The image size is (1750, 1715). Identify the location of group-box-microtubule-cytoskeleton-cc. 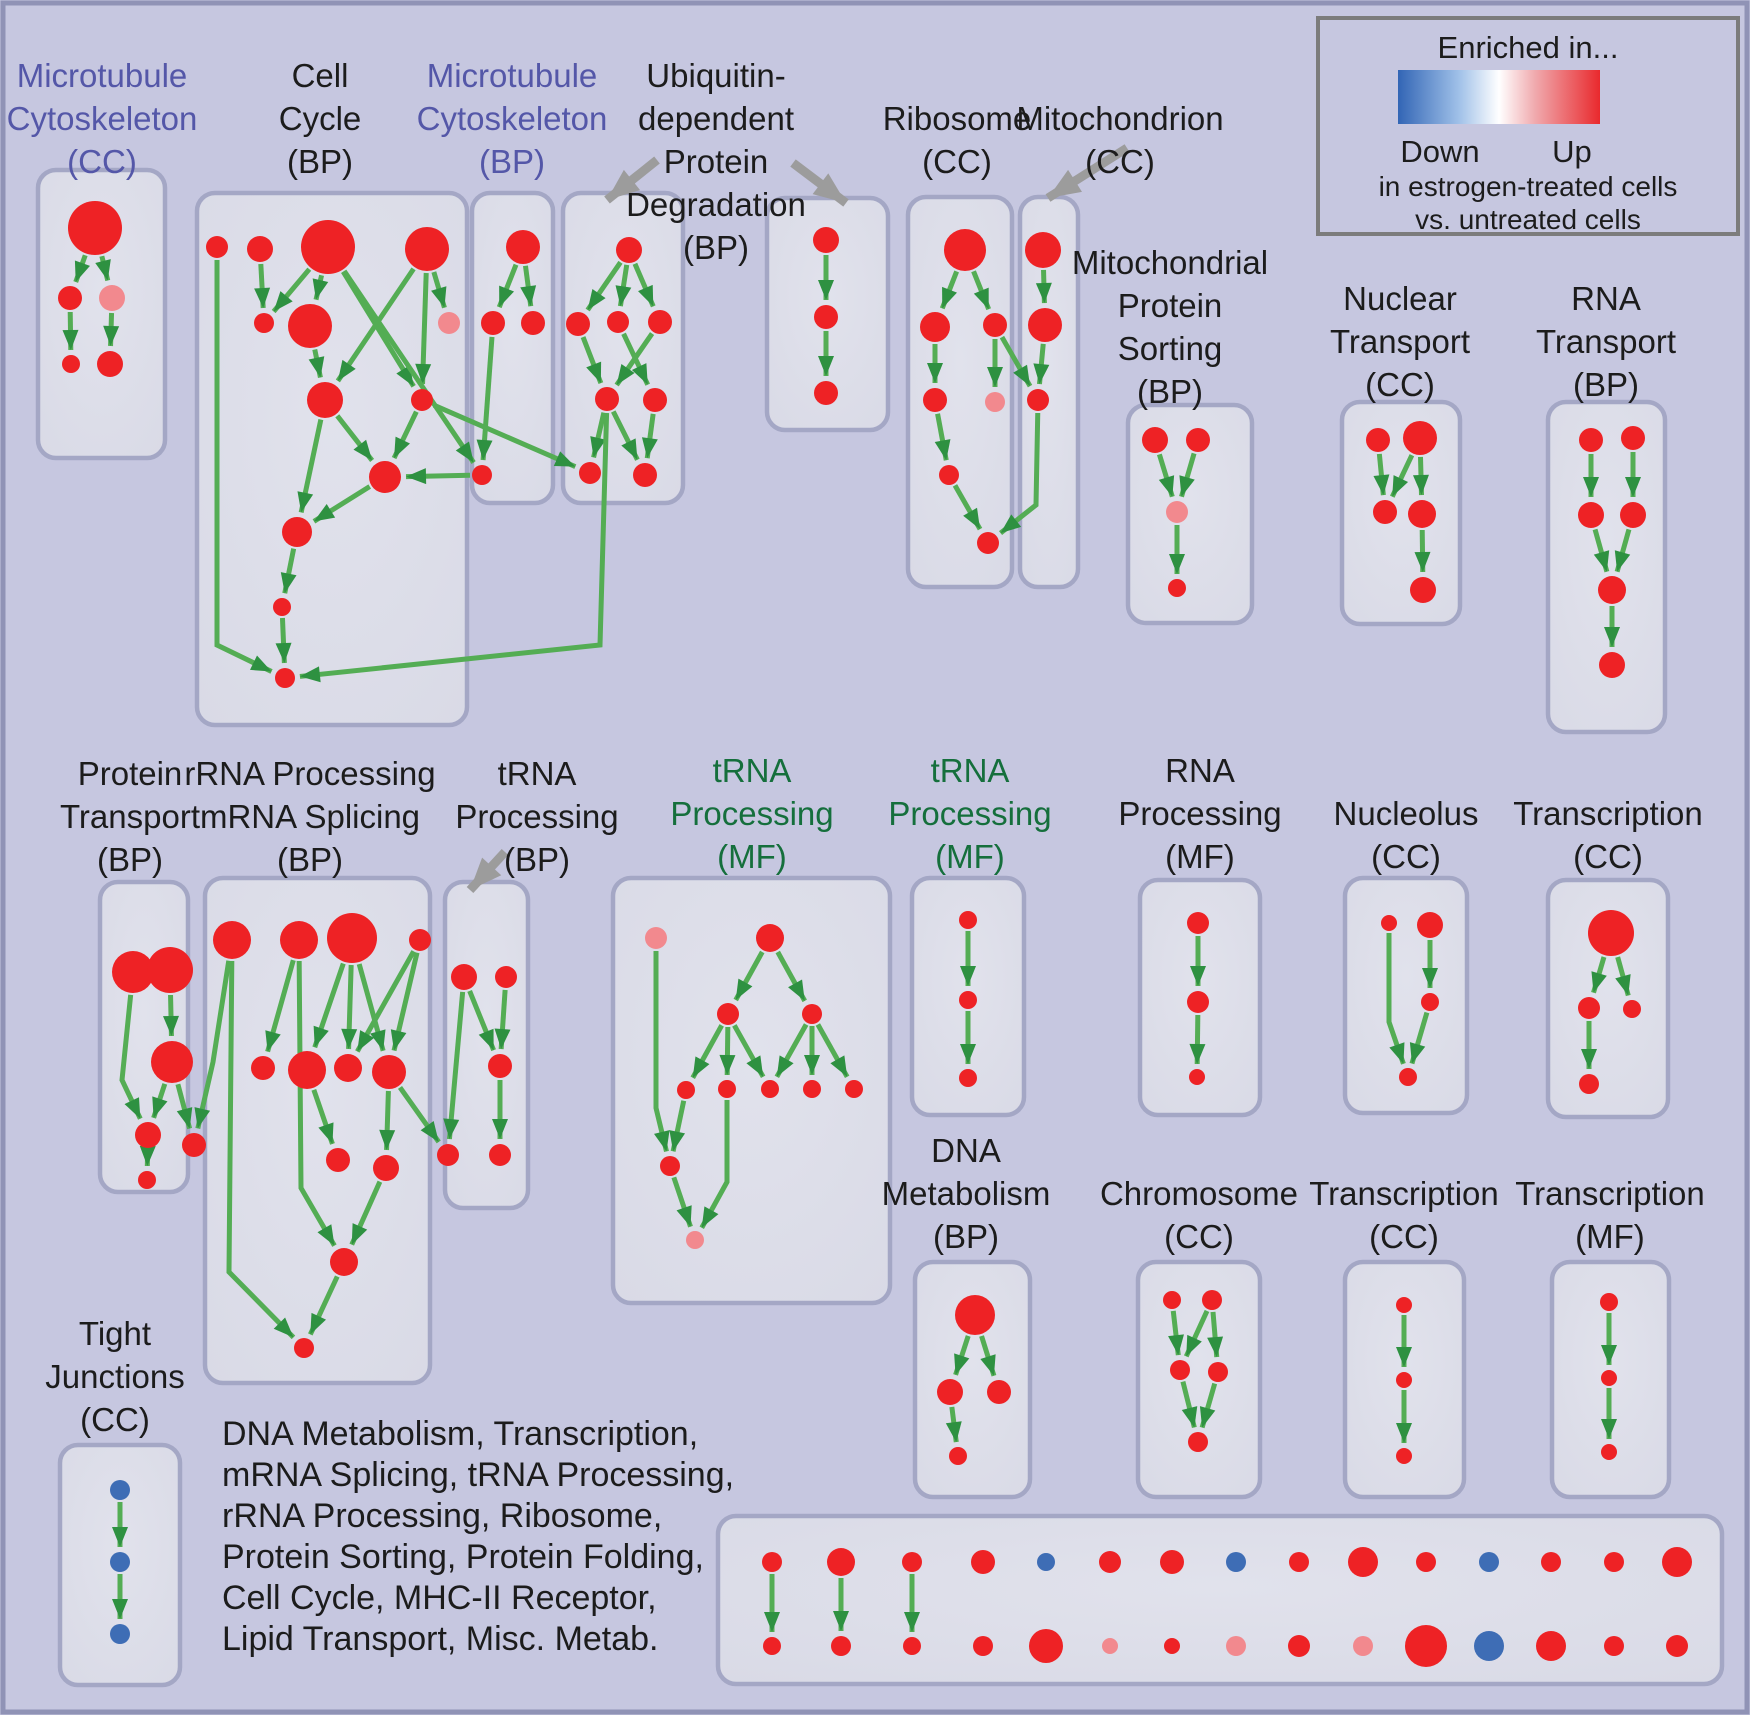
(101, 314).